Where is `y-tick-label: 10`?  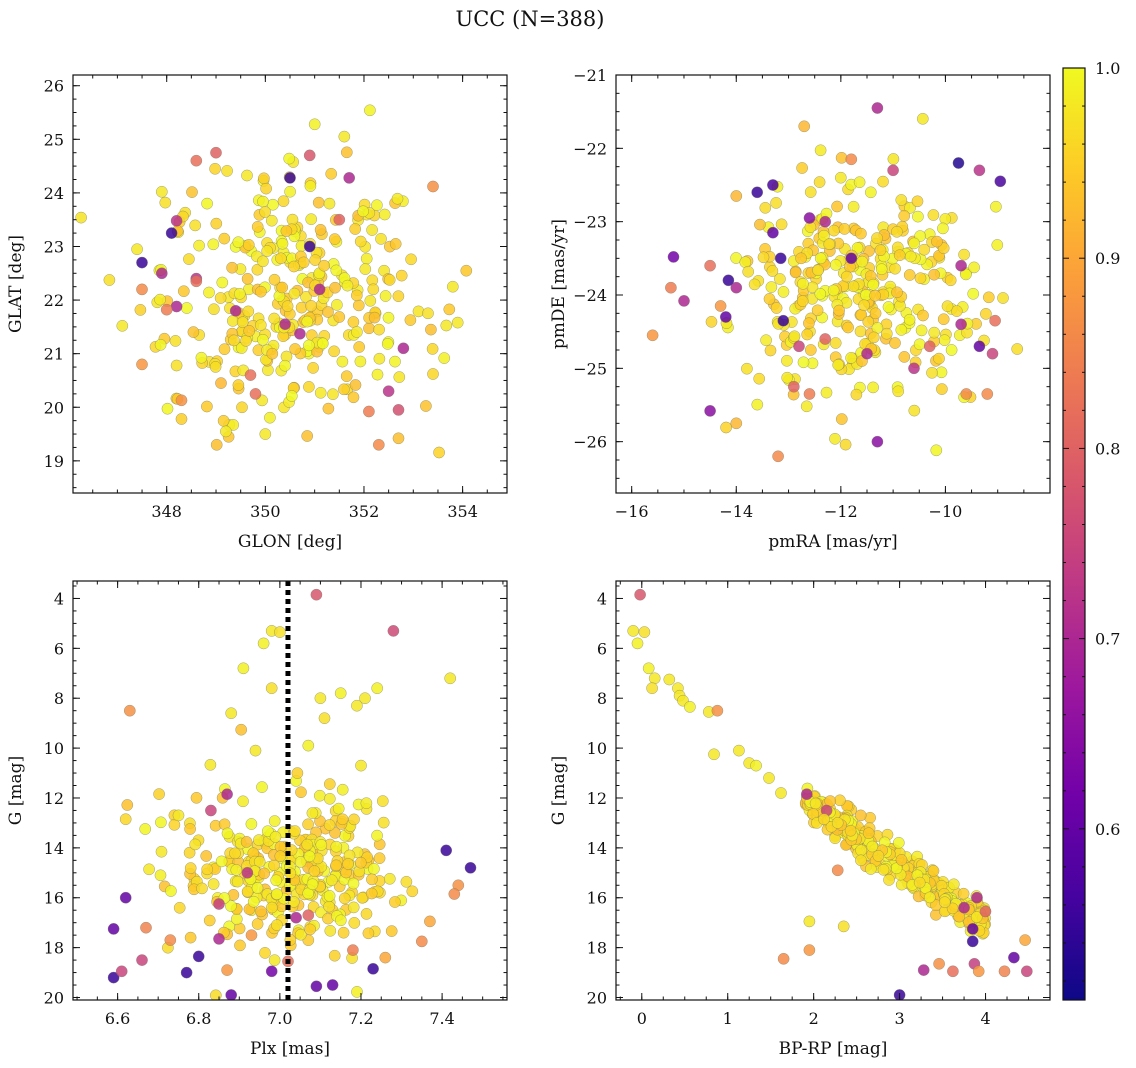 y-tick-label: 10 is located at coordinates (54, 748).